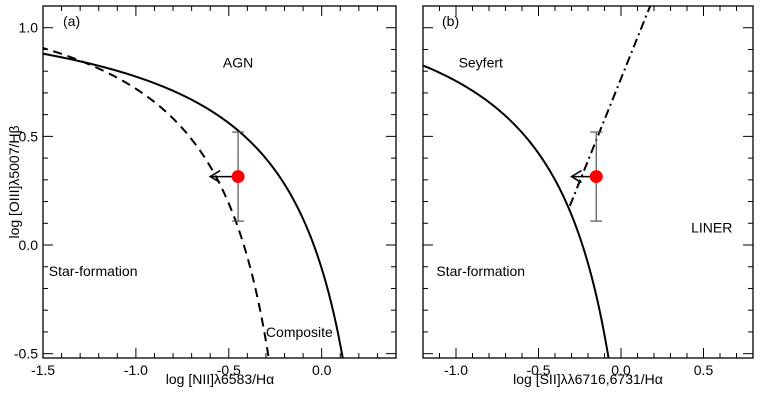  I want to click on y-tick-label: 0.0, so click(29, 245).